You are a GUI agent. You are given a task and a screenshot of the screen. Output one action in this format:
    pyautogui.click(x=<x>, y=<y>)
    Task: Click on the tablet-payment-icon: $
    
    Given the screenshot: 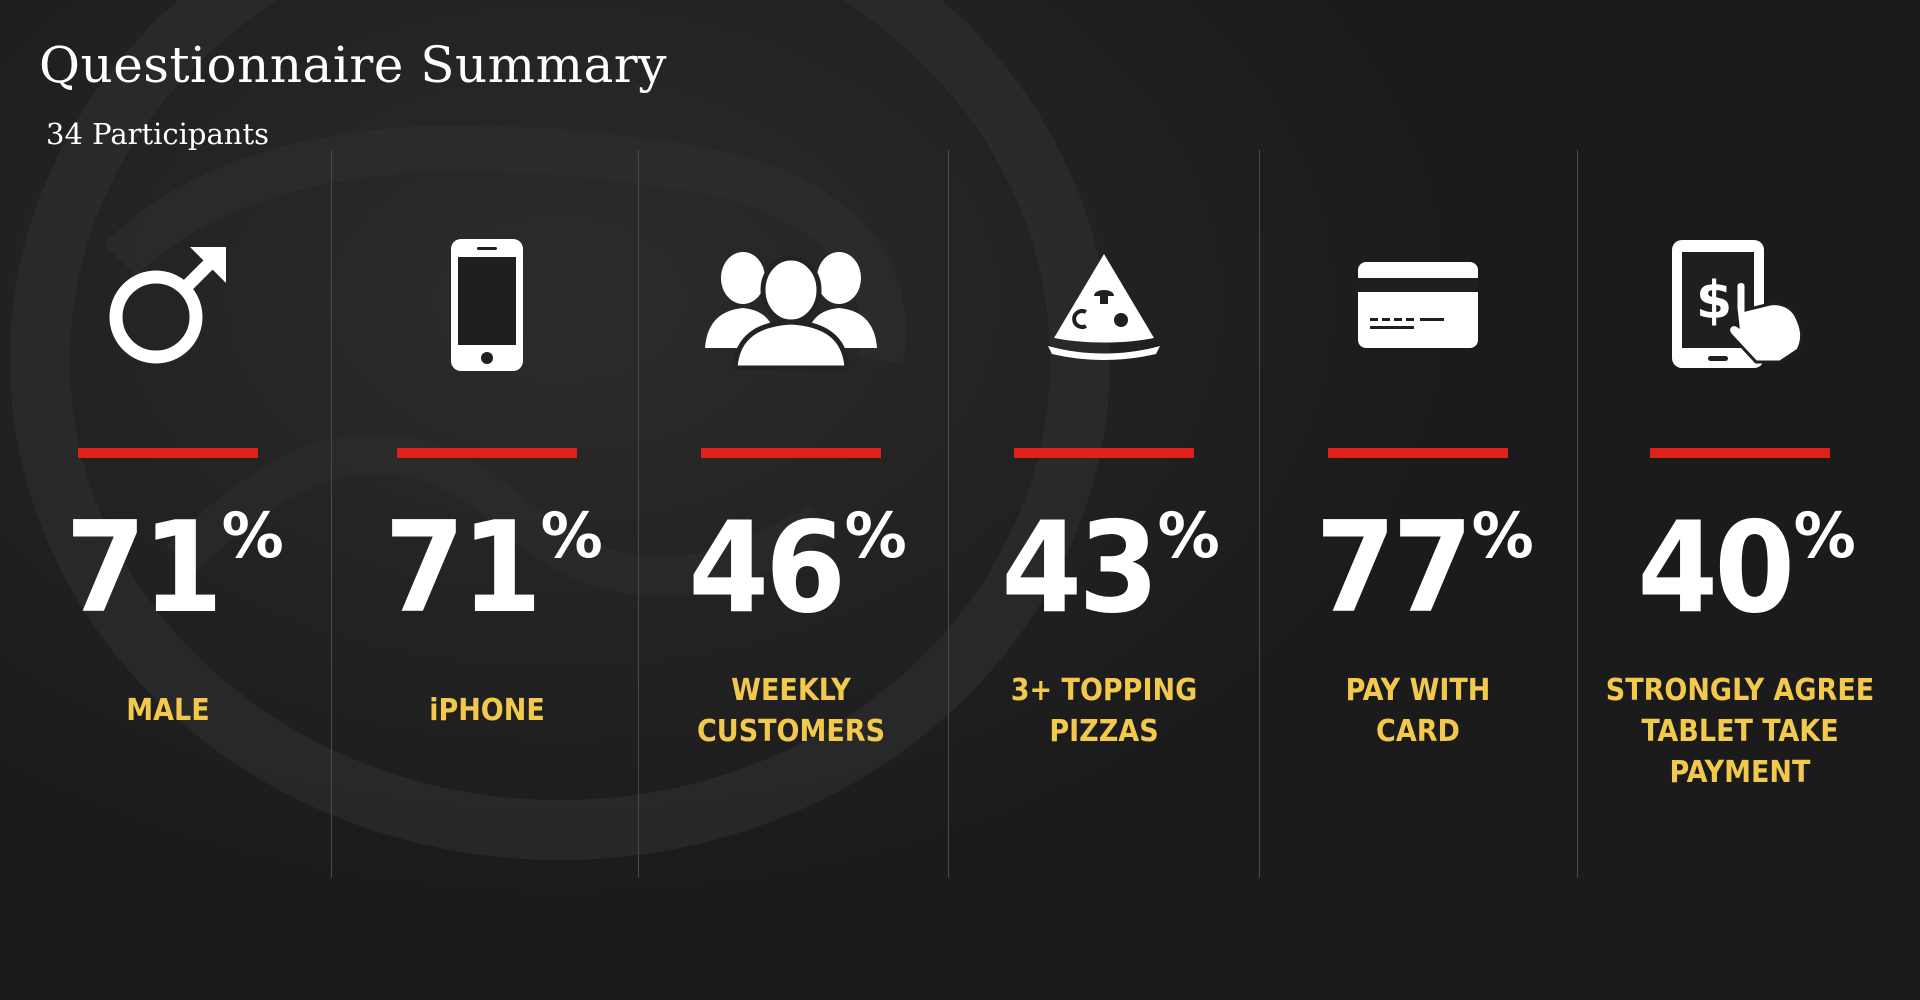 What is the action you would take?
    pyautogui.click(x=1740, y=305)
    